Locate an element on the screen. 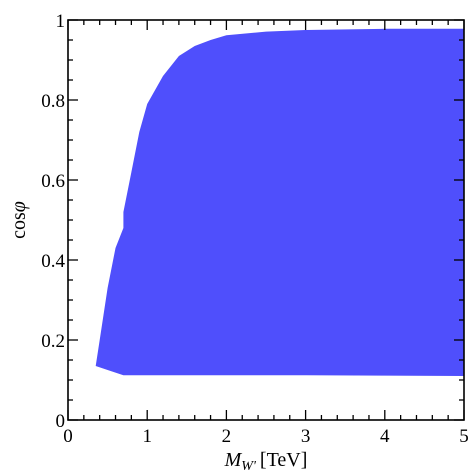  y-axis-label: cosφ is located at coordinates (19, 220).